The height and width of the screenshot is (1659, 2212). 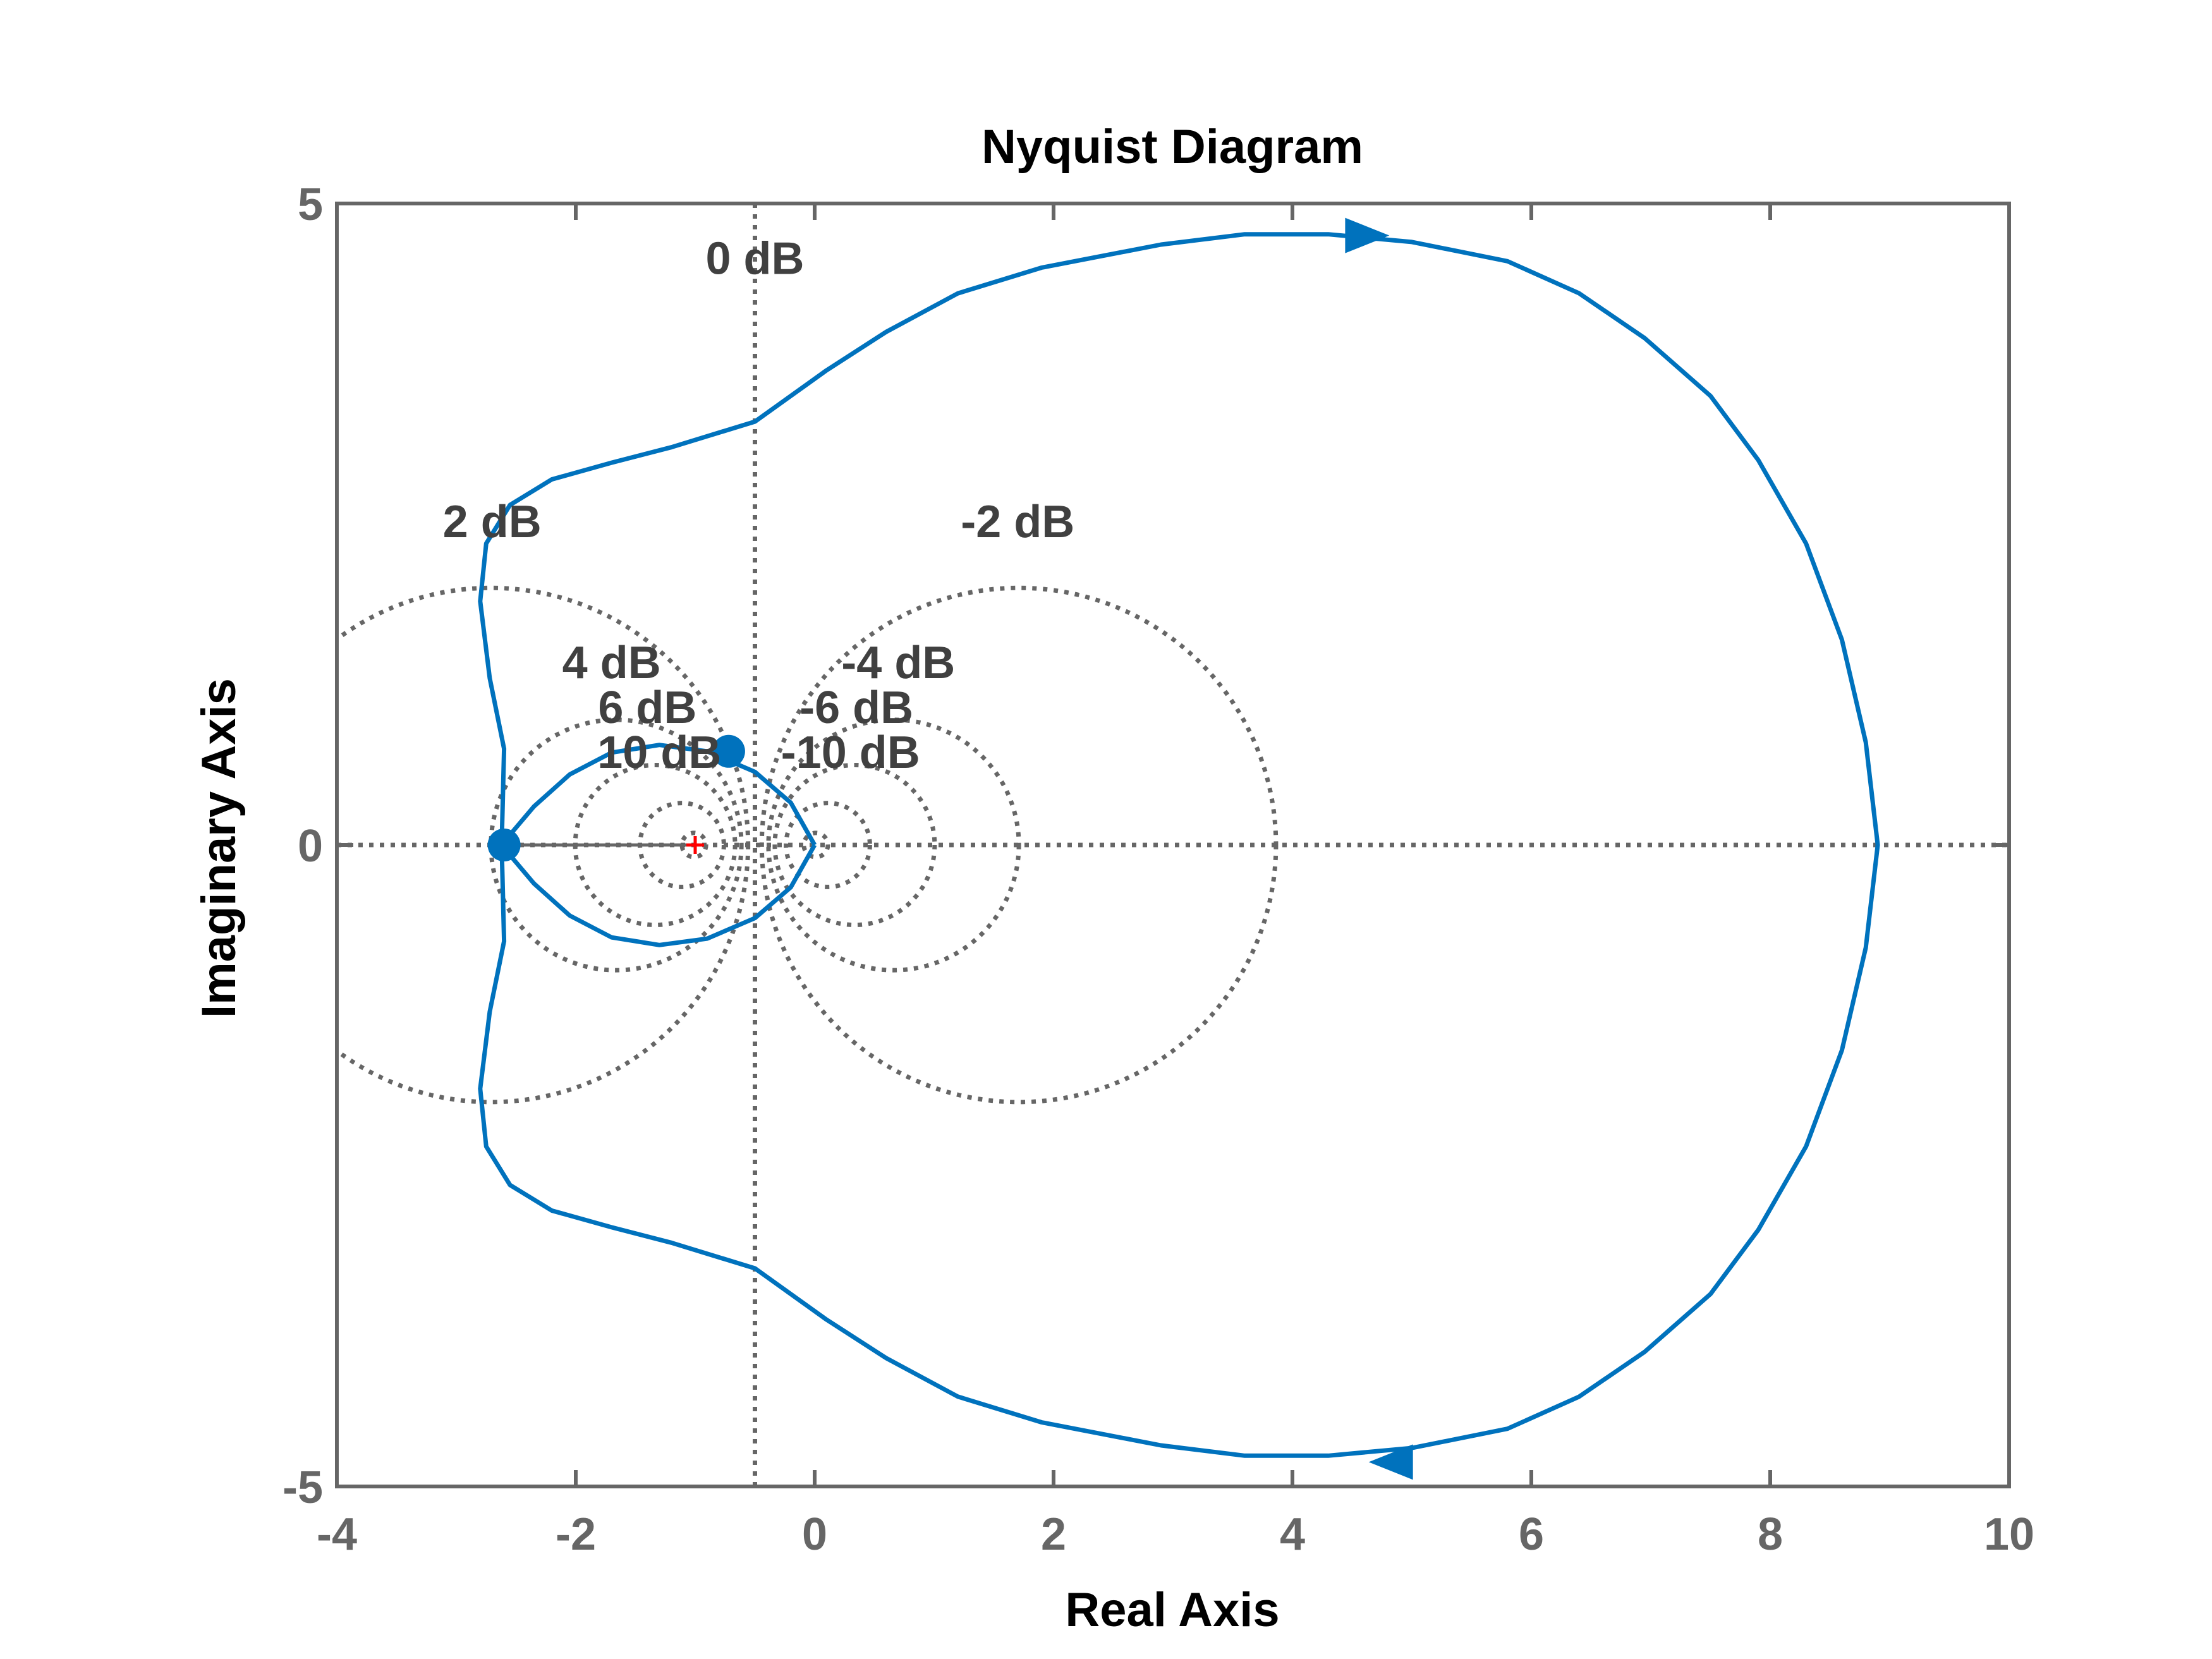 I want to click on chart-title: Nyquist Diagram, so click(x=1172, y=147).